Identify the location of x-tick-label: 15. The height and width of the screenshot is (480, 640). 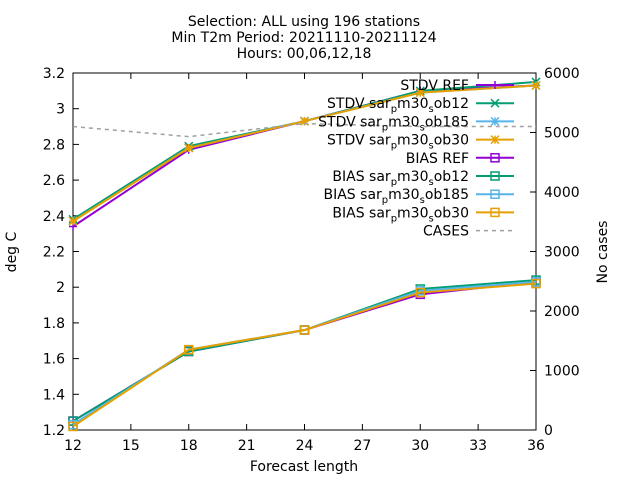
(131, 446).